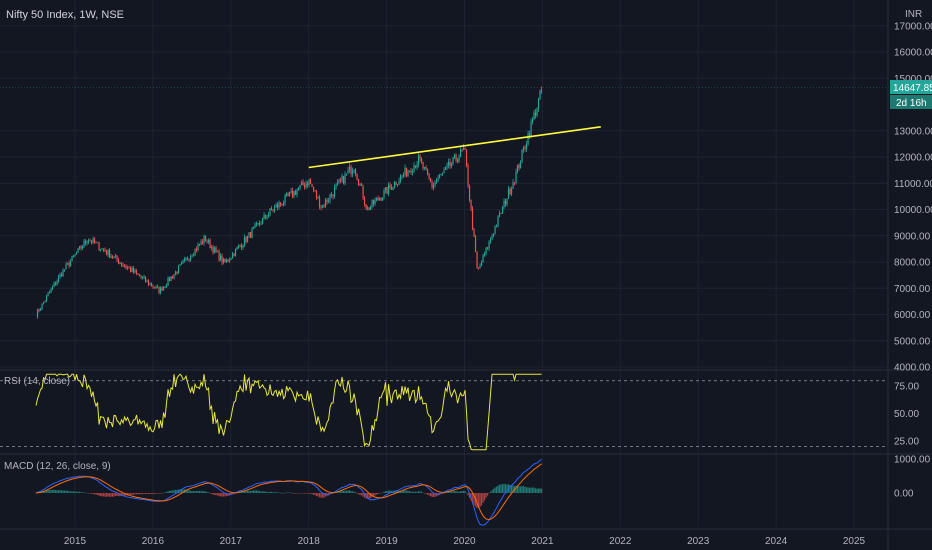  What do you see at coordinates (289, 492) in the screenshot?
I see `macd-panel` at bounding box center [289, 492].